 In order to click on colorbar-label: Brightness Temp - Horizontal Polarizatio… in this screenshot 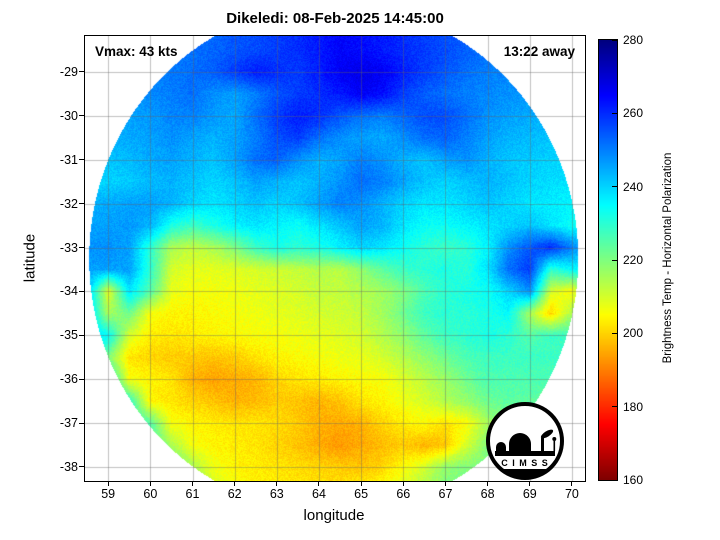, I will do `click(668, 258)`.